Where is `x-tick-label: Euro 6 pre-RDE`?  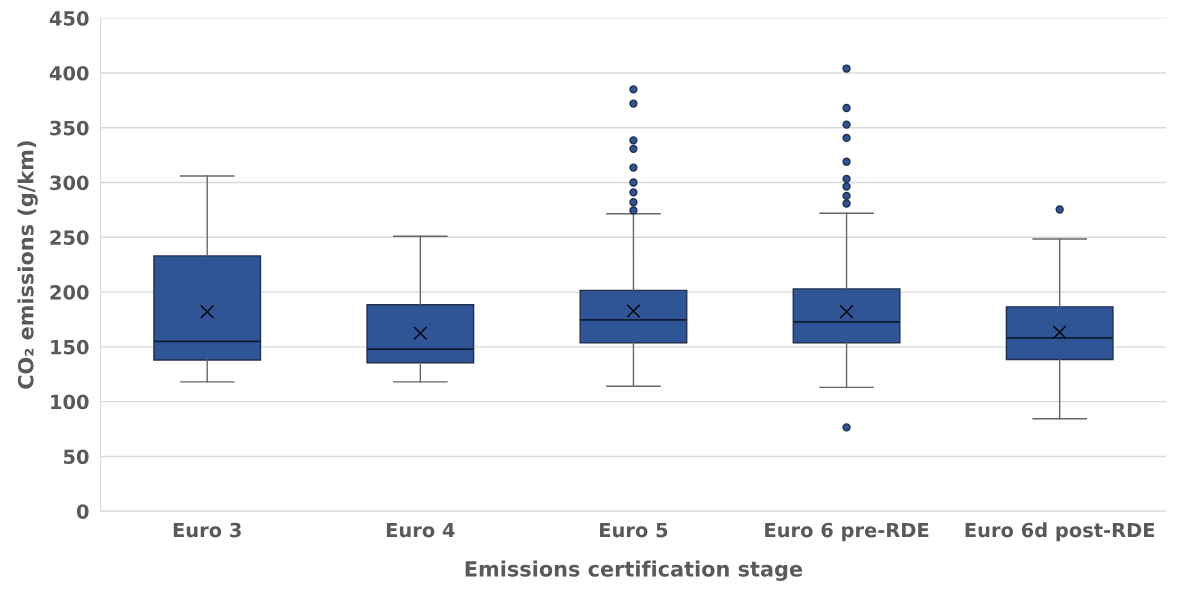 x-tick-label: Euro 6 pre-RDE is located at coordinates (847, 532).